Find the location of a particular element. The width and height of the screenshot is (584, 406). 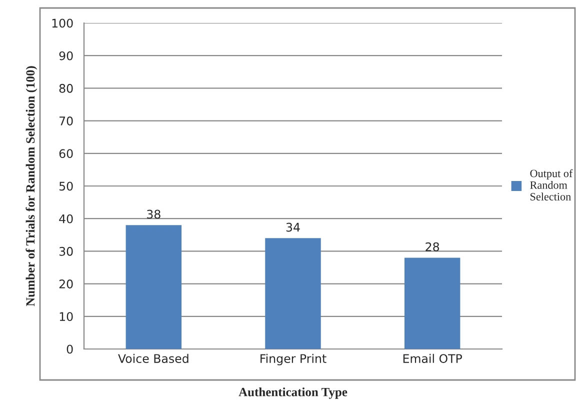

y-tick-label: 0 is located at coordinates (69, 349).